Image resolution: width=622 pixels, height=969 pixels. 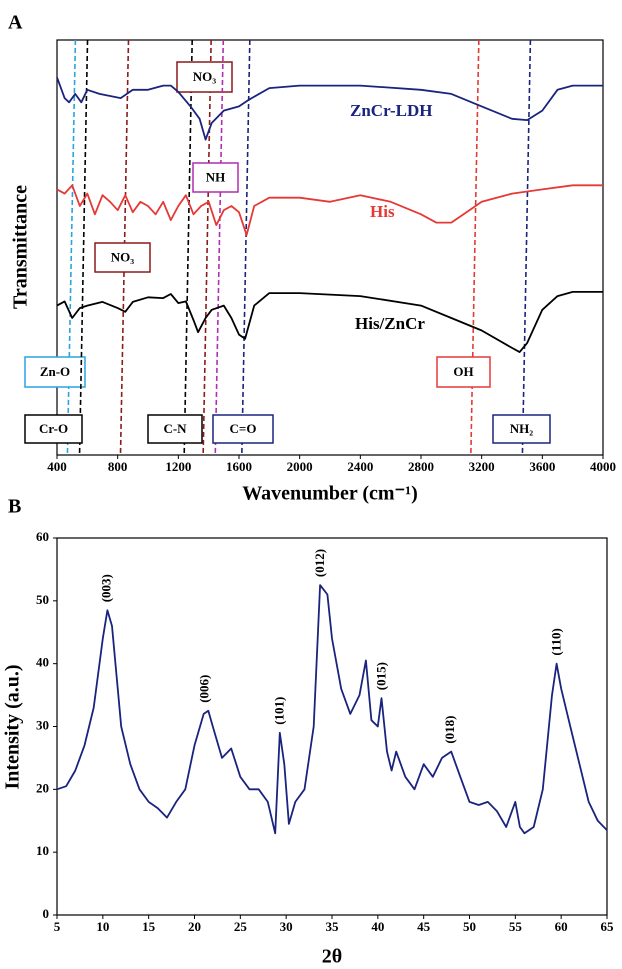 What do you see at coordinates (377, 926) in the screenshot?
I see `x-tick-label: 40` at bounding box center [377, 926].